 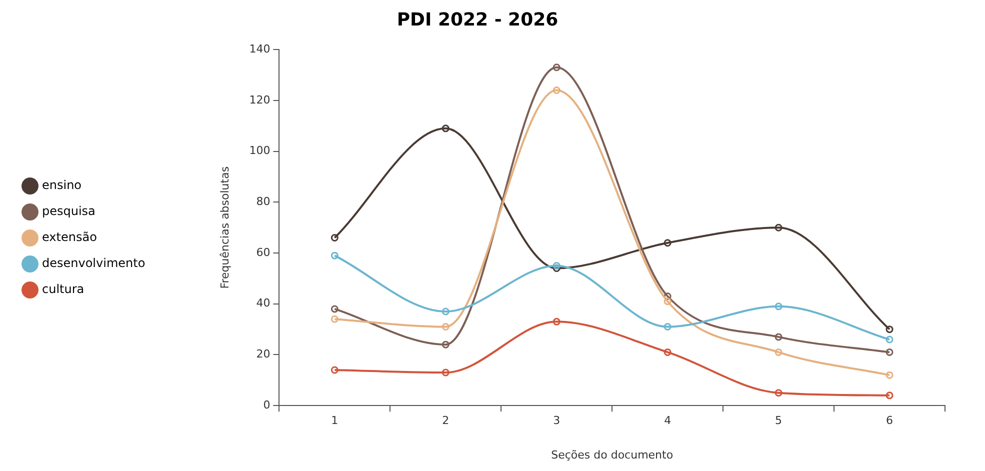 I want to click on y-tick-label: 60, so click(x=263, y=252).